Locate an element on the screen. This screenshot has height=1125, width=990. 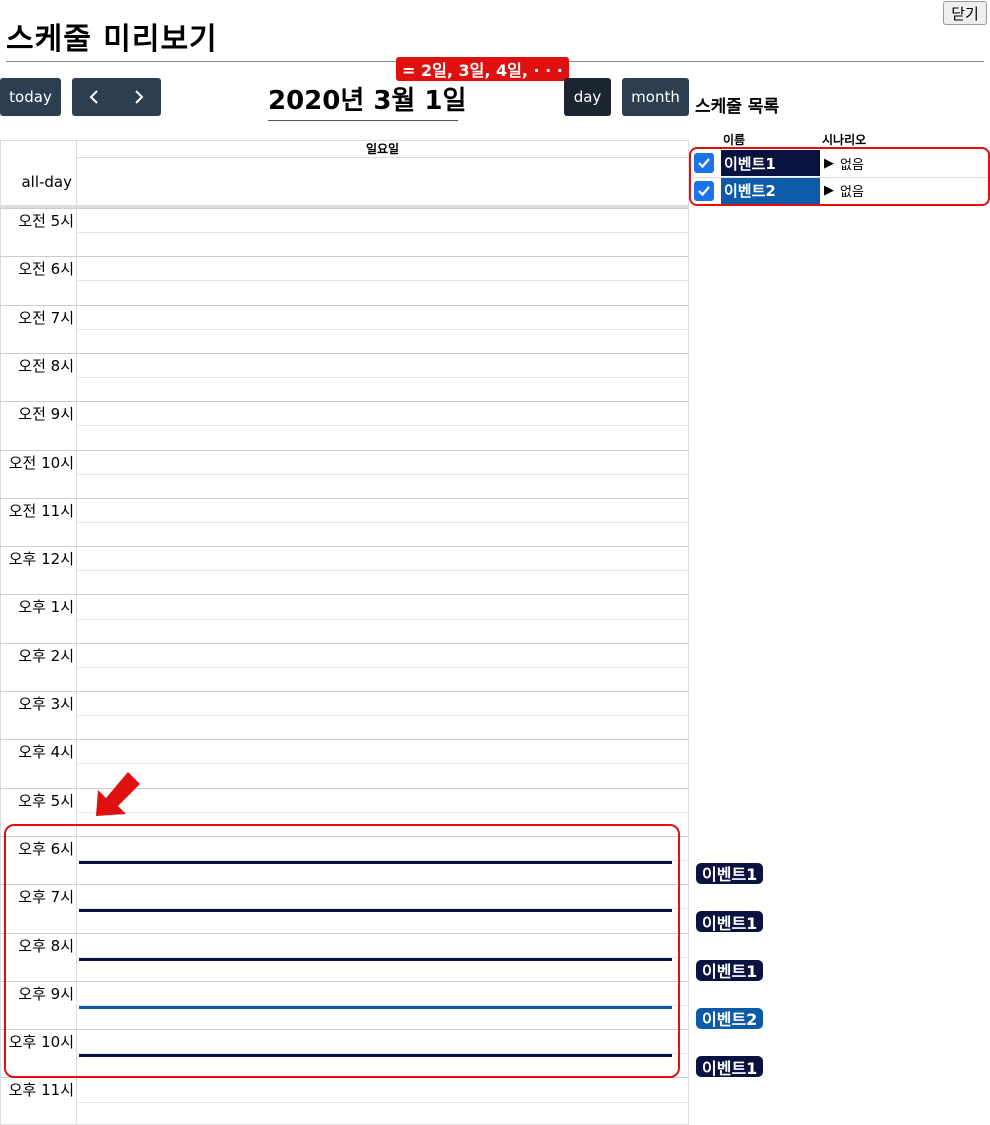
day-view-button: day is located at coordinates (587, 97).